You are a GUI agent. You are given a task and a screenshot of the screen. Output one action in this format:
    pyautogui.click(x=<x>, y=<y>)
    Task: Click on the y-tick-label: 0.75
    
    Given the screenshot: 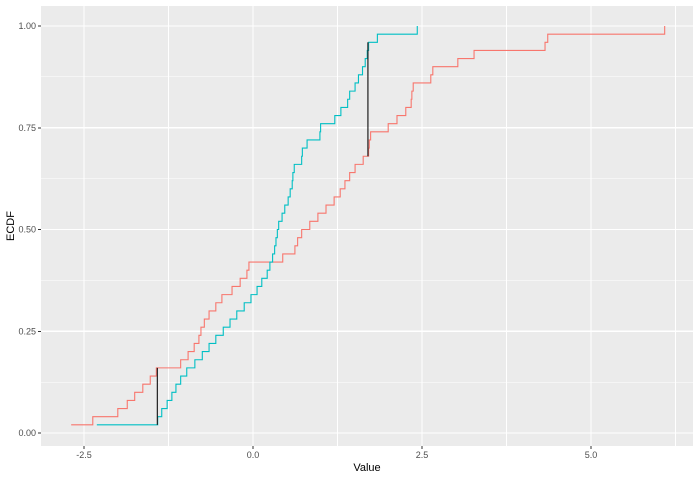 What is the action you would take?
    pyautogui.click(x=27, y=128)
    